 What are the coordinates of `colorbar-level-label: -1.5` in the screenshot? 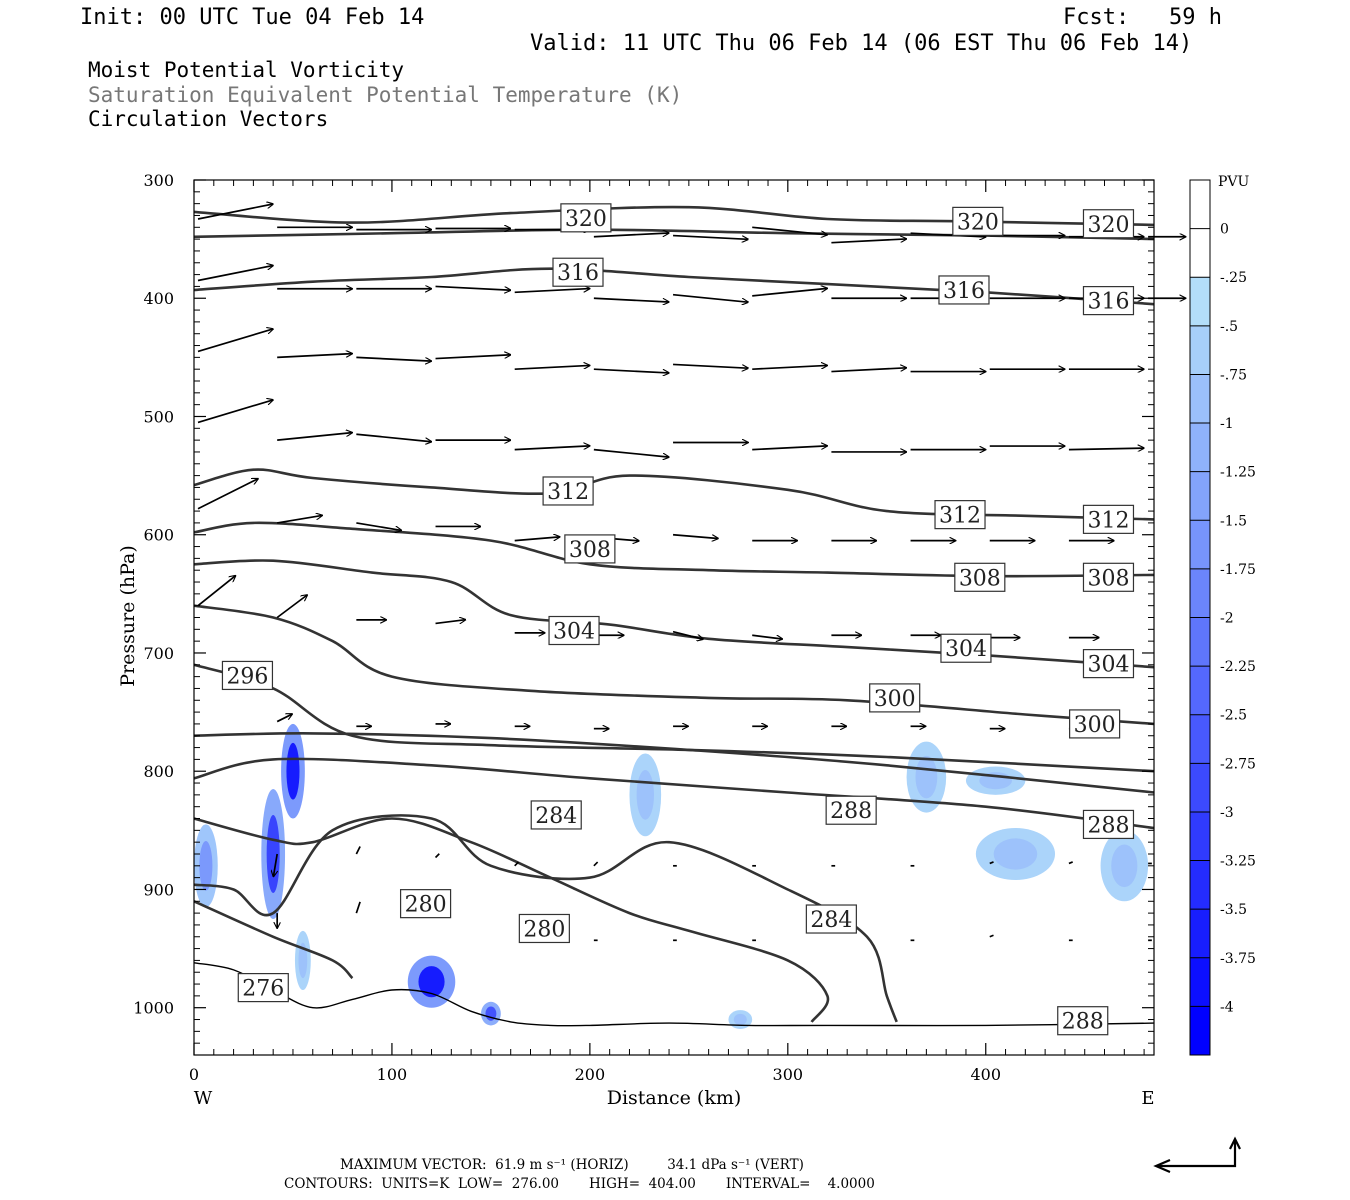 It's located at (1233, 521).